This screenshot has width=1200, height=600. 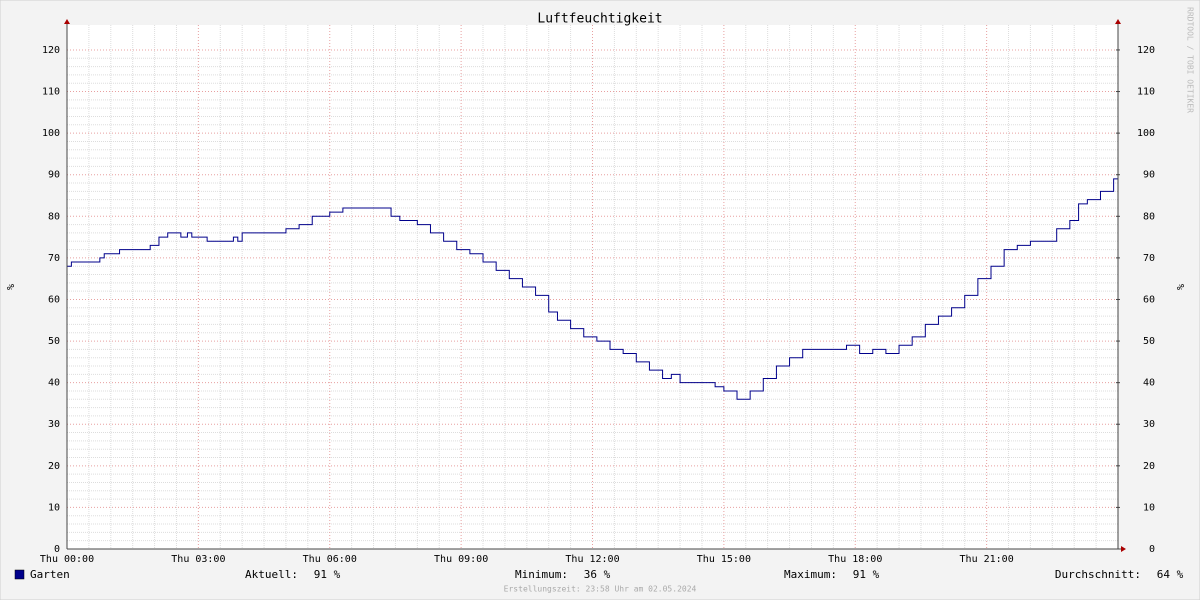 What do you see at coordinates (461, 559) in the screenshot?
I see `x-tick-label: Thu 09:00` at bounding box center [461, 559].